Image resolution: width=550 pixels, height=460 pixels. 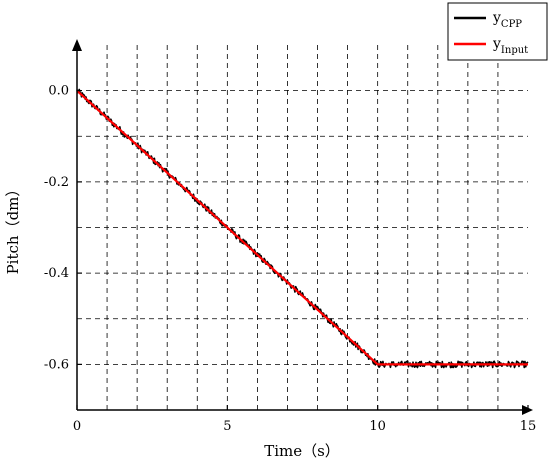 What do you see at coordinates (77, 45) in the screenshot?
I see `y-axis-arrow` at bounding box center [77, 45].